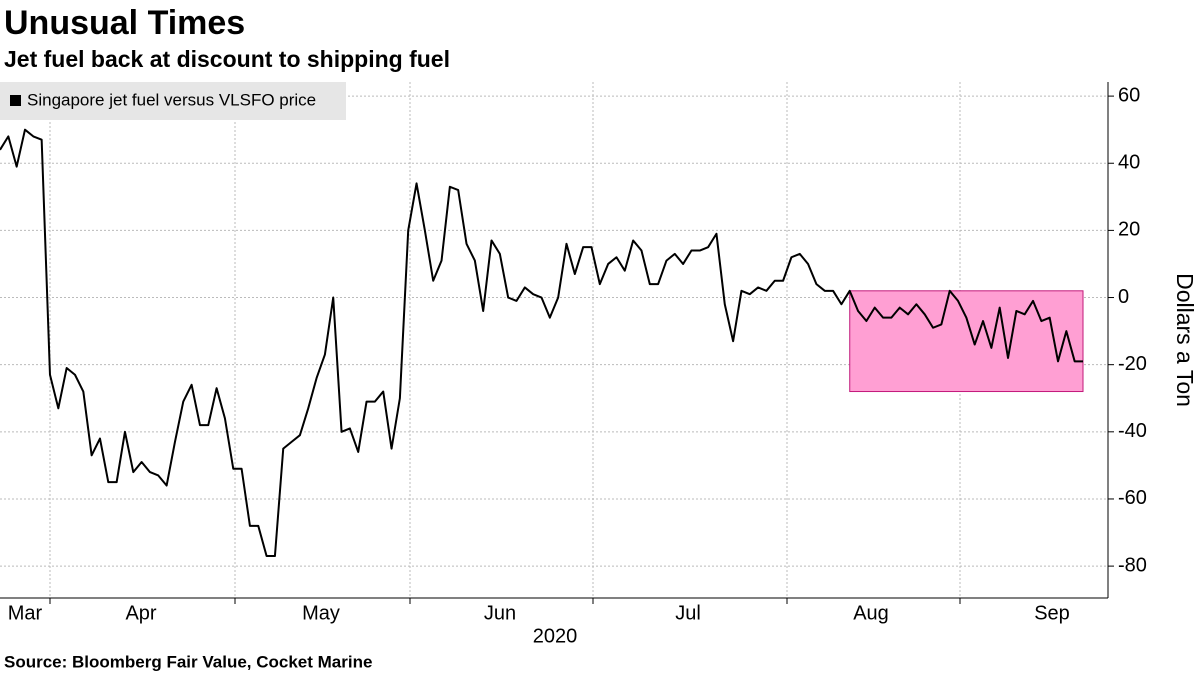  Describe the element at coordinates (1129, 163) in the screenshot. I see `y-tick-label: 40` at that location.